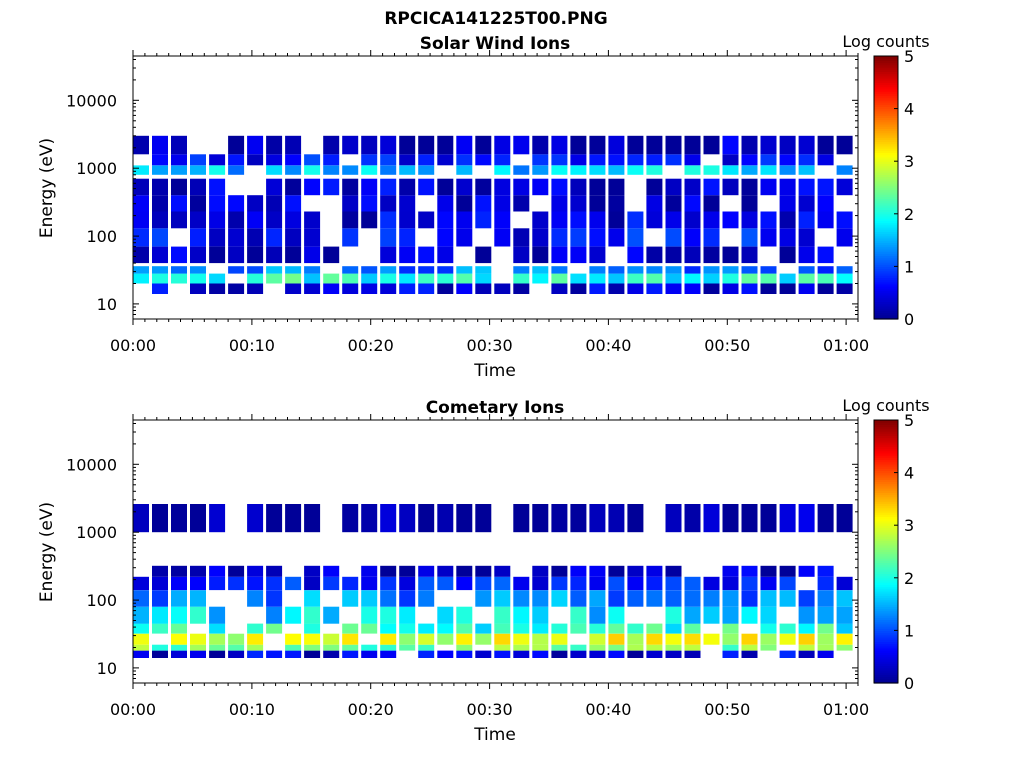 This screenshot has height=768, width=1024. What do you see at coordinates (493, 214) in the screenshot?
I see `heatmap-cells` at bounding box center [493, 214].